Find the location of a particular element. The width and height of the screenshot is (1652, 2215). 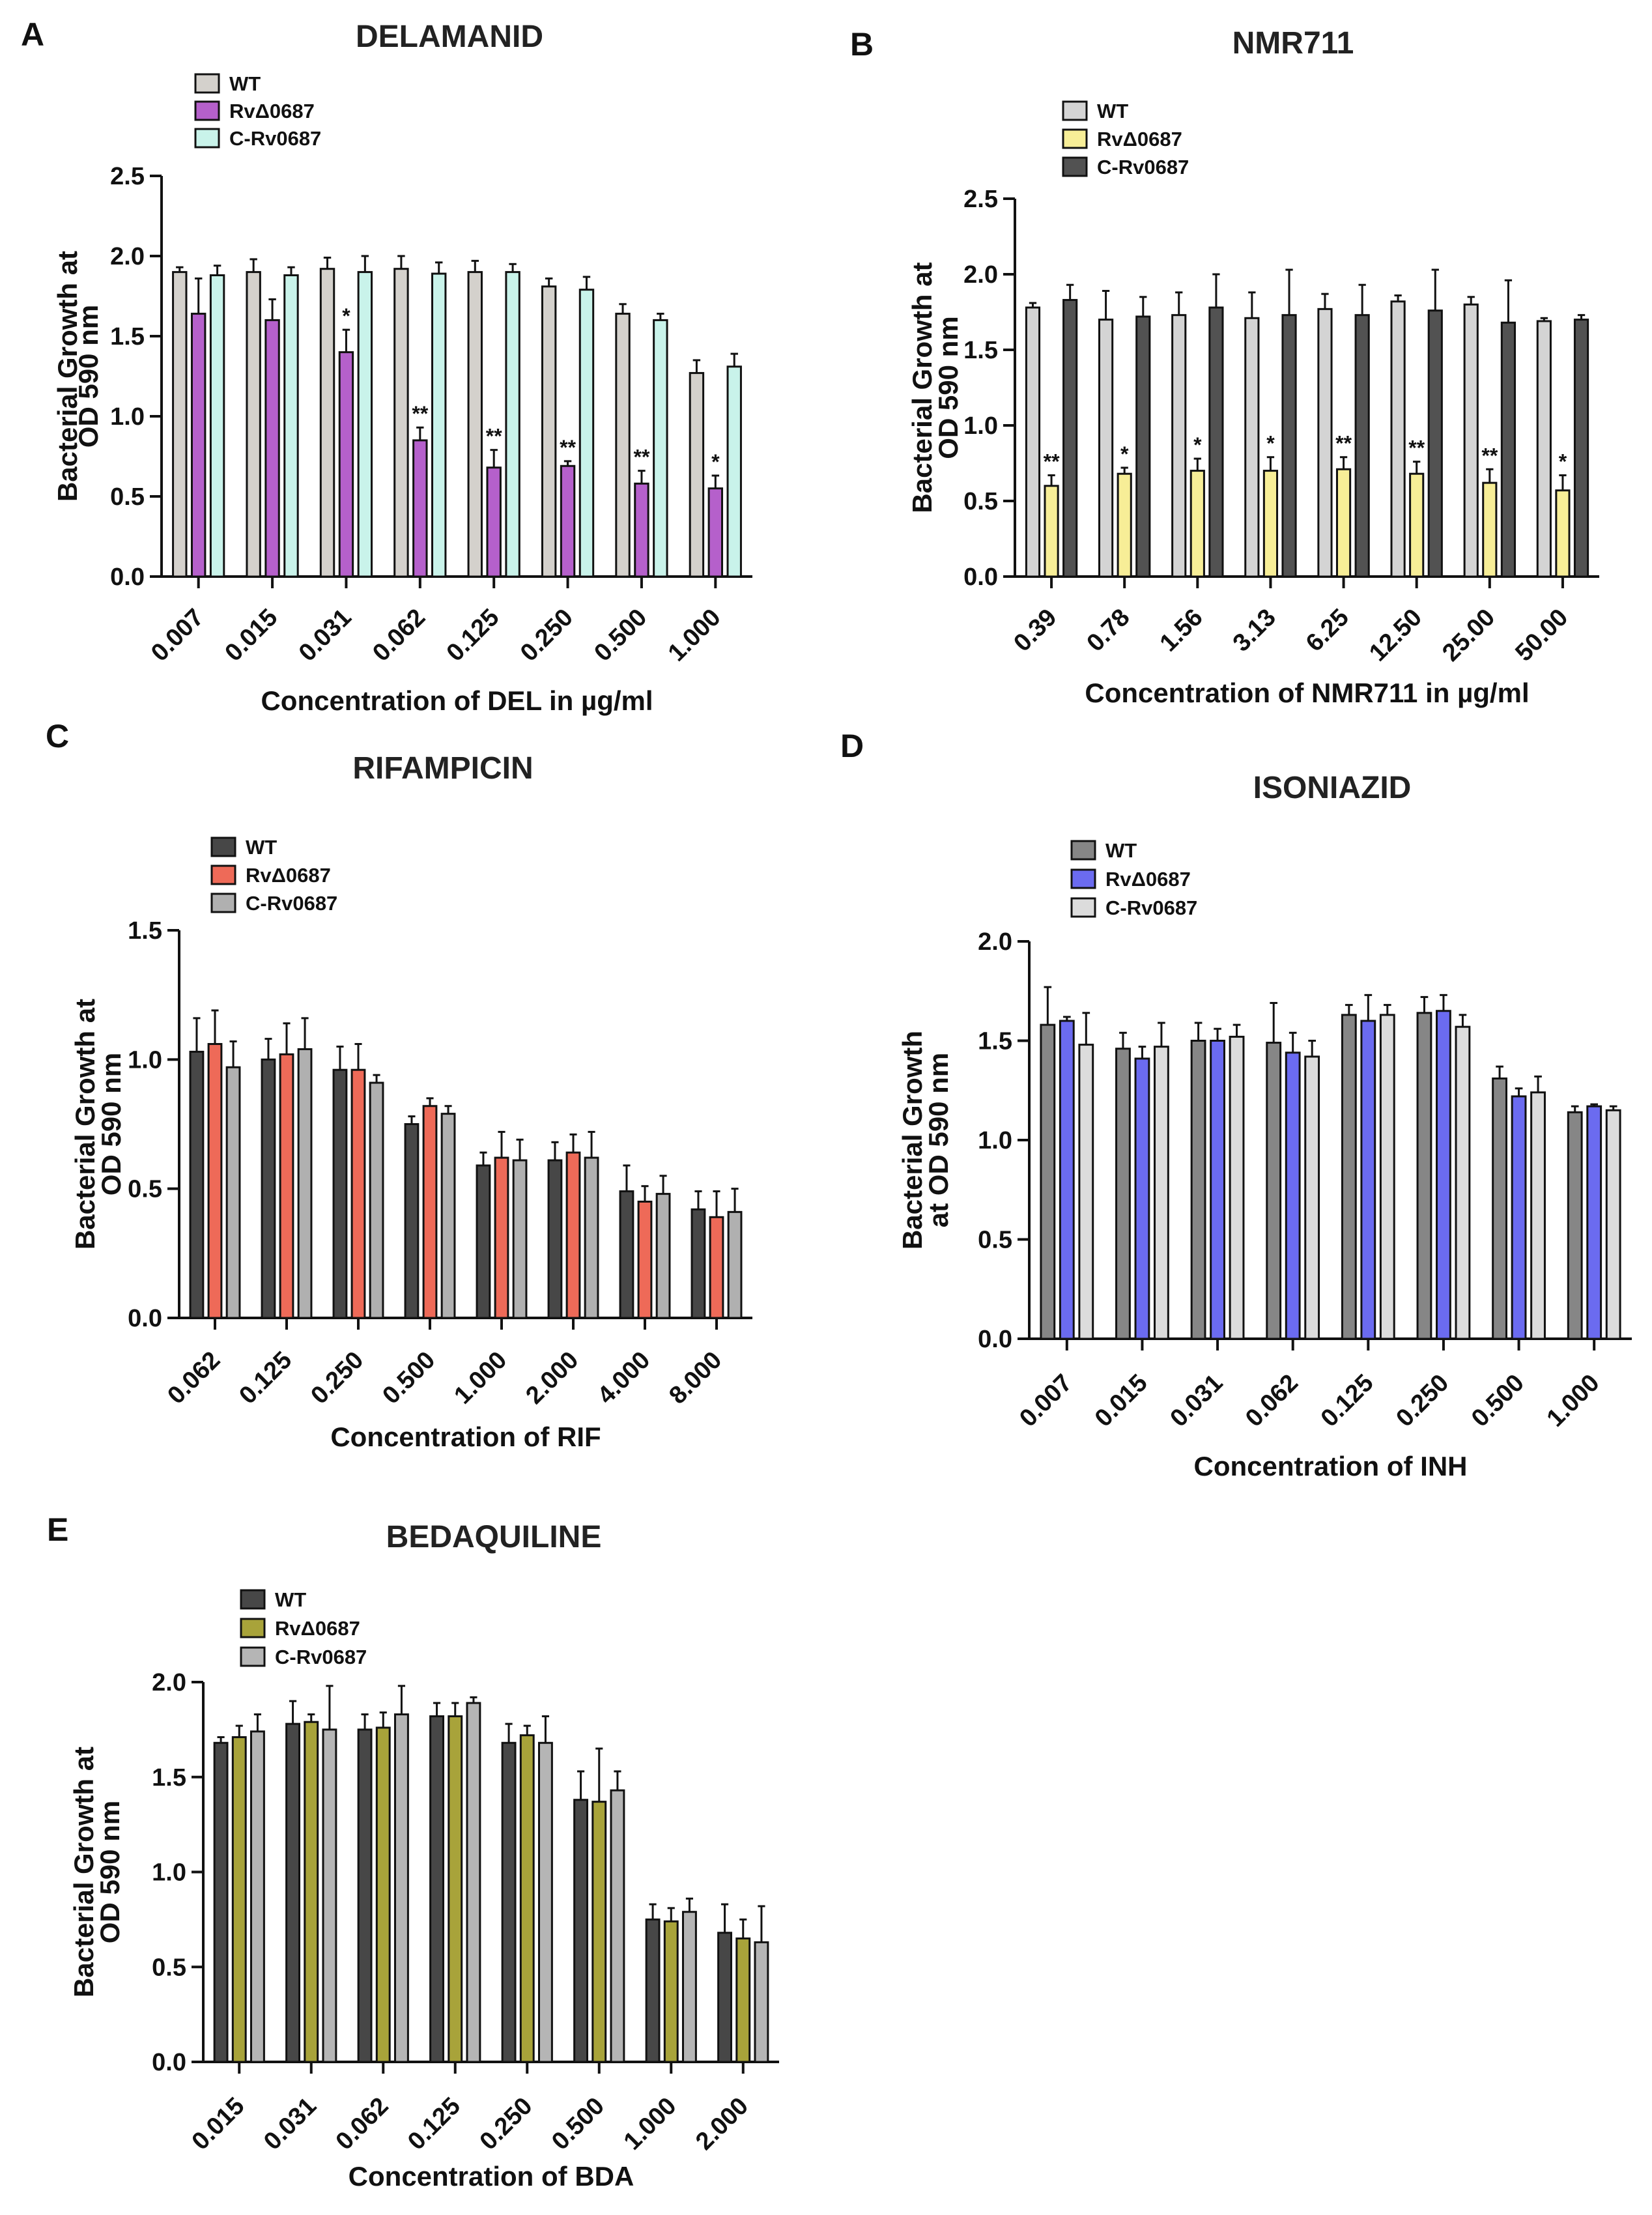

x-tick-label: 1.000 is located at coordinates (694, 635).